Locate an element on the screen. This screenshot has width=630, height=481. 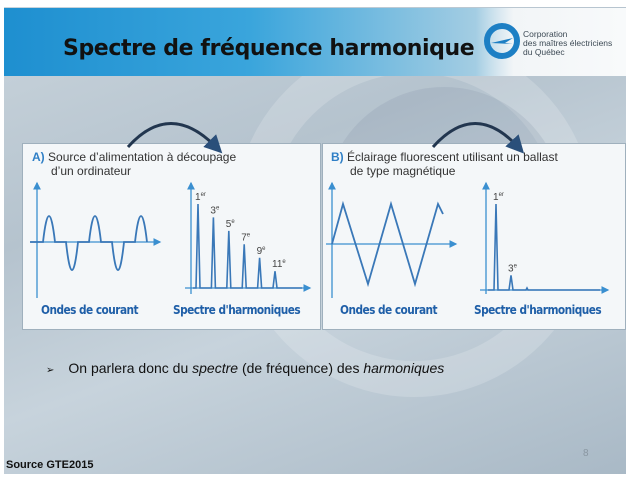
logo-line: du Québec is located at coordinates (544, 52).